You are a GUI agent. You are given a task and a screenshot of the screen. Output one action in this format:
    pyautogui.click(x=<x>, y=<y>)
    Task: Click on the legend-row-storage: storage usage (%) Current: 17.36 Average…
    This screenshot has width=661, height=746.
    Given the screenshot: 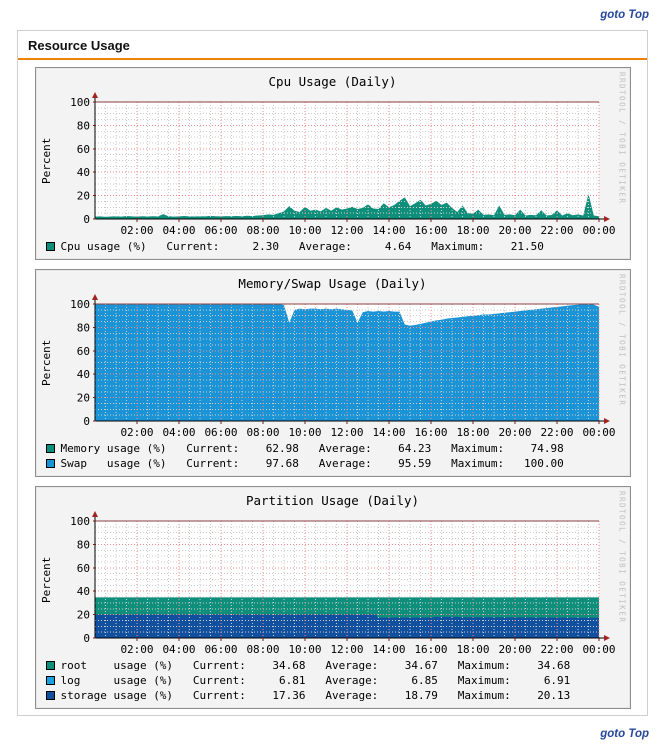 What is the action you would take?
    pyautogui.click(x=337, y=695)
    